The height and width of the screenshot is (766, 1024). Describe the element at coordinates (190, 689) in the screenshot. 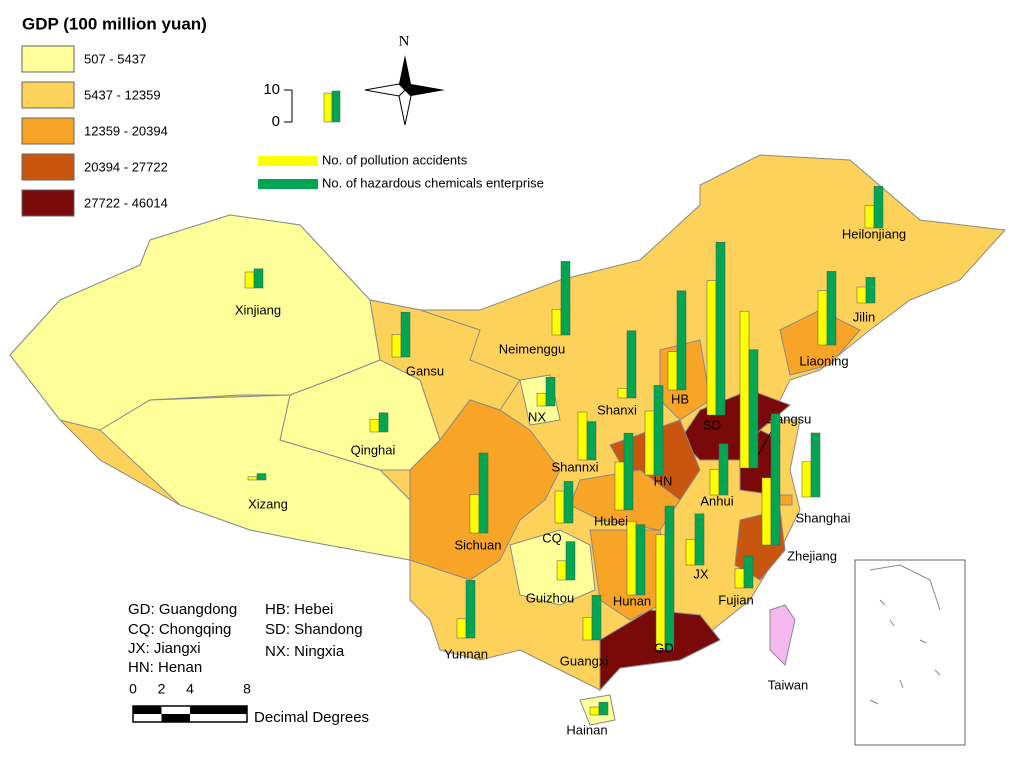

I see `scale-bar-label: 4` at that location.